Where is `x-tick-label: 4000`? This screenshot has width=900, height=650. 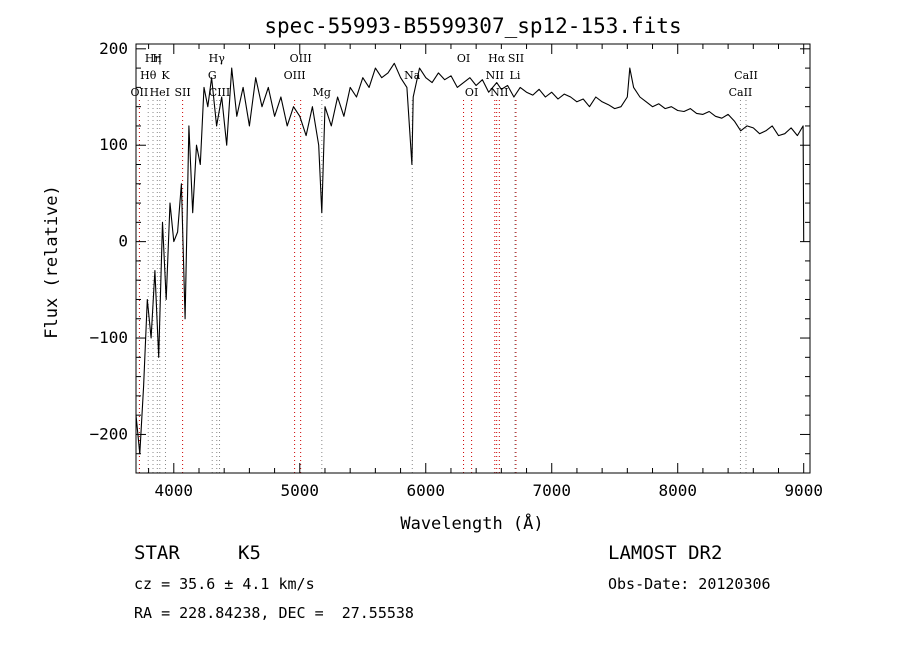 x-tick-label: 4000 is located at coordinates (174, 490).